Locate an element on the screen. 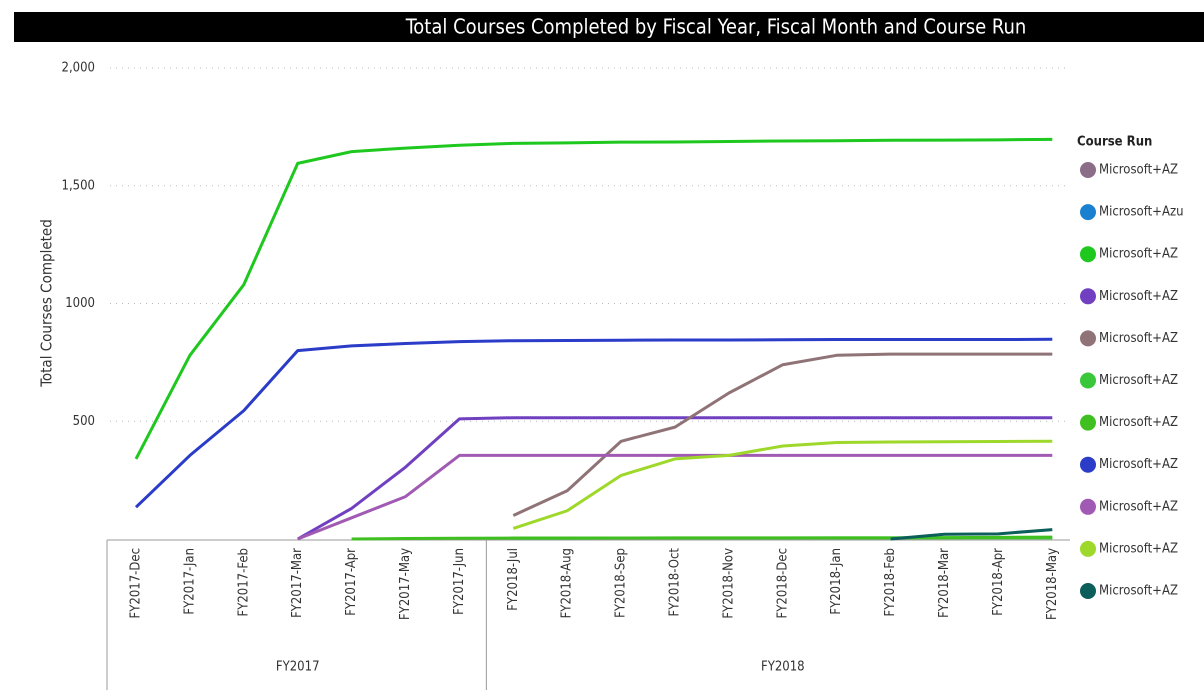 This screenshot has width=1204, height=699. y-tick-label: 500 is located at coordinates (84, 421).